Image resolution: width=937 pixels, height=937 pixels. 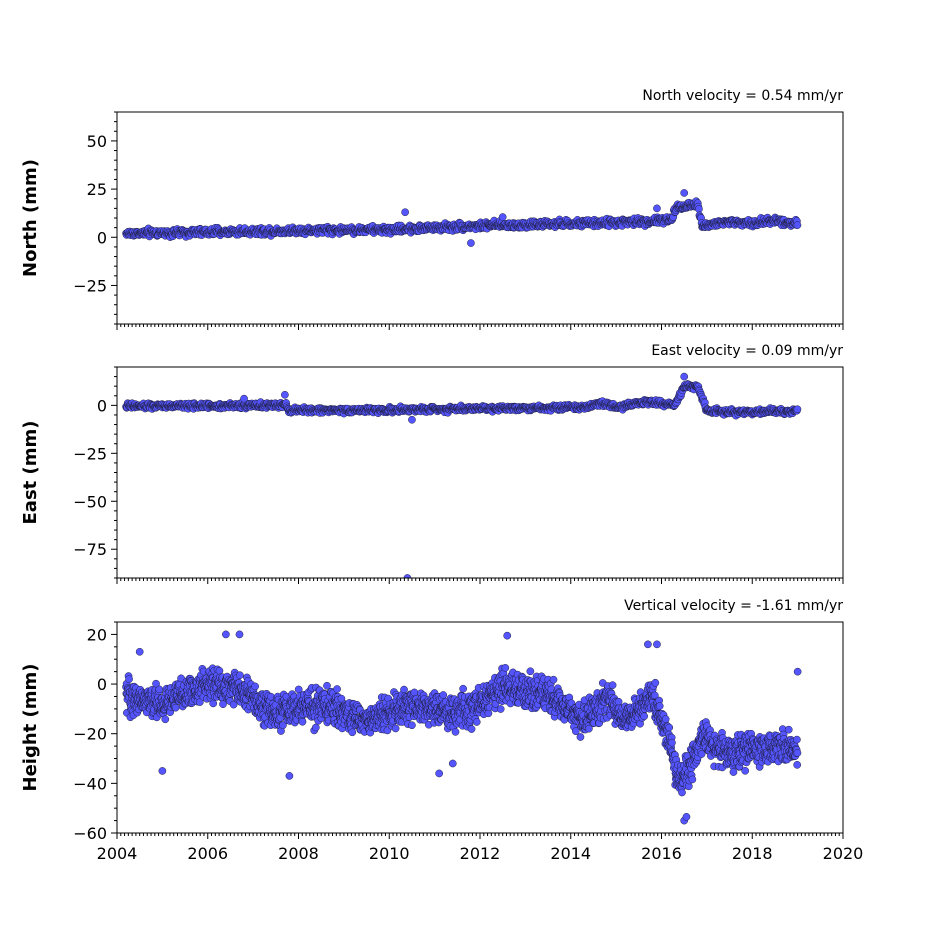 What do you see at coordinates (30, 473) in the screenshot?
I see `east-y-axis-label: East (mm)` at bounding box center [30, 473].